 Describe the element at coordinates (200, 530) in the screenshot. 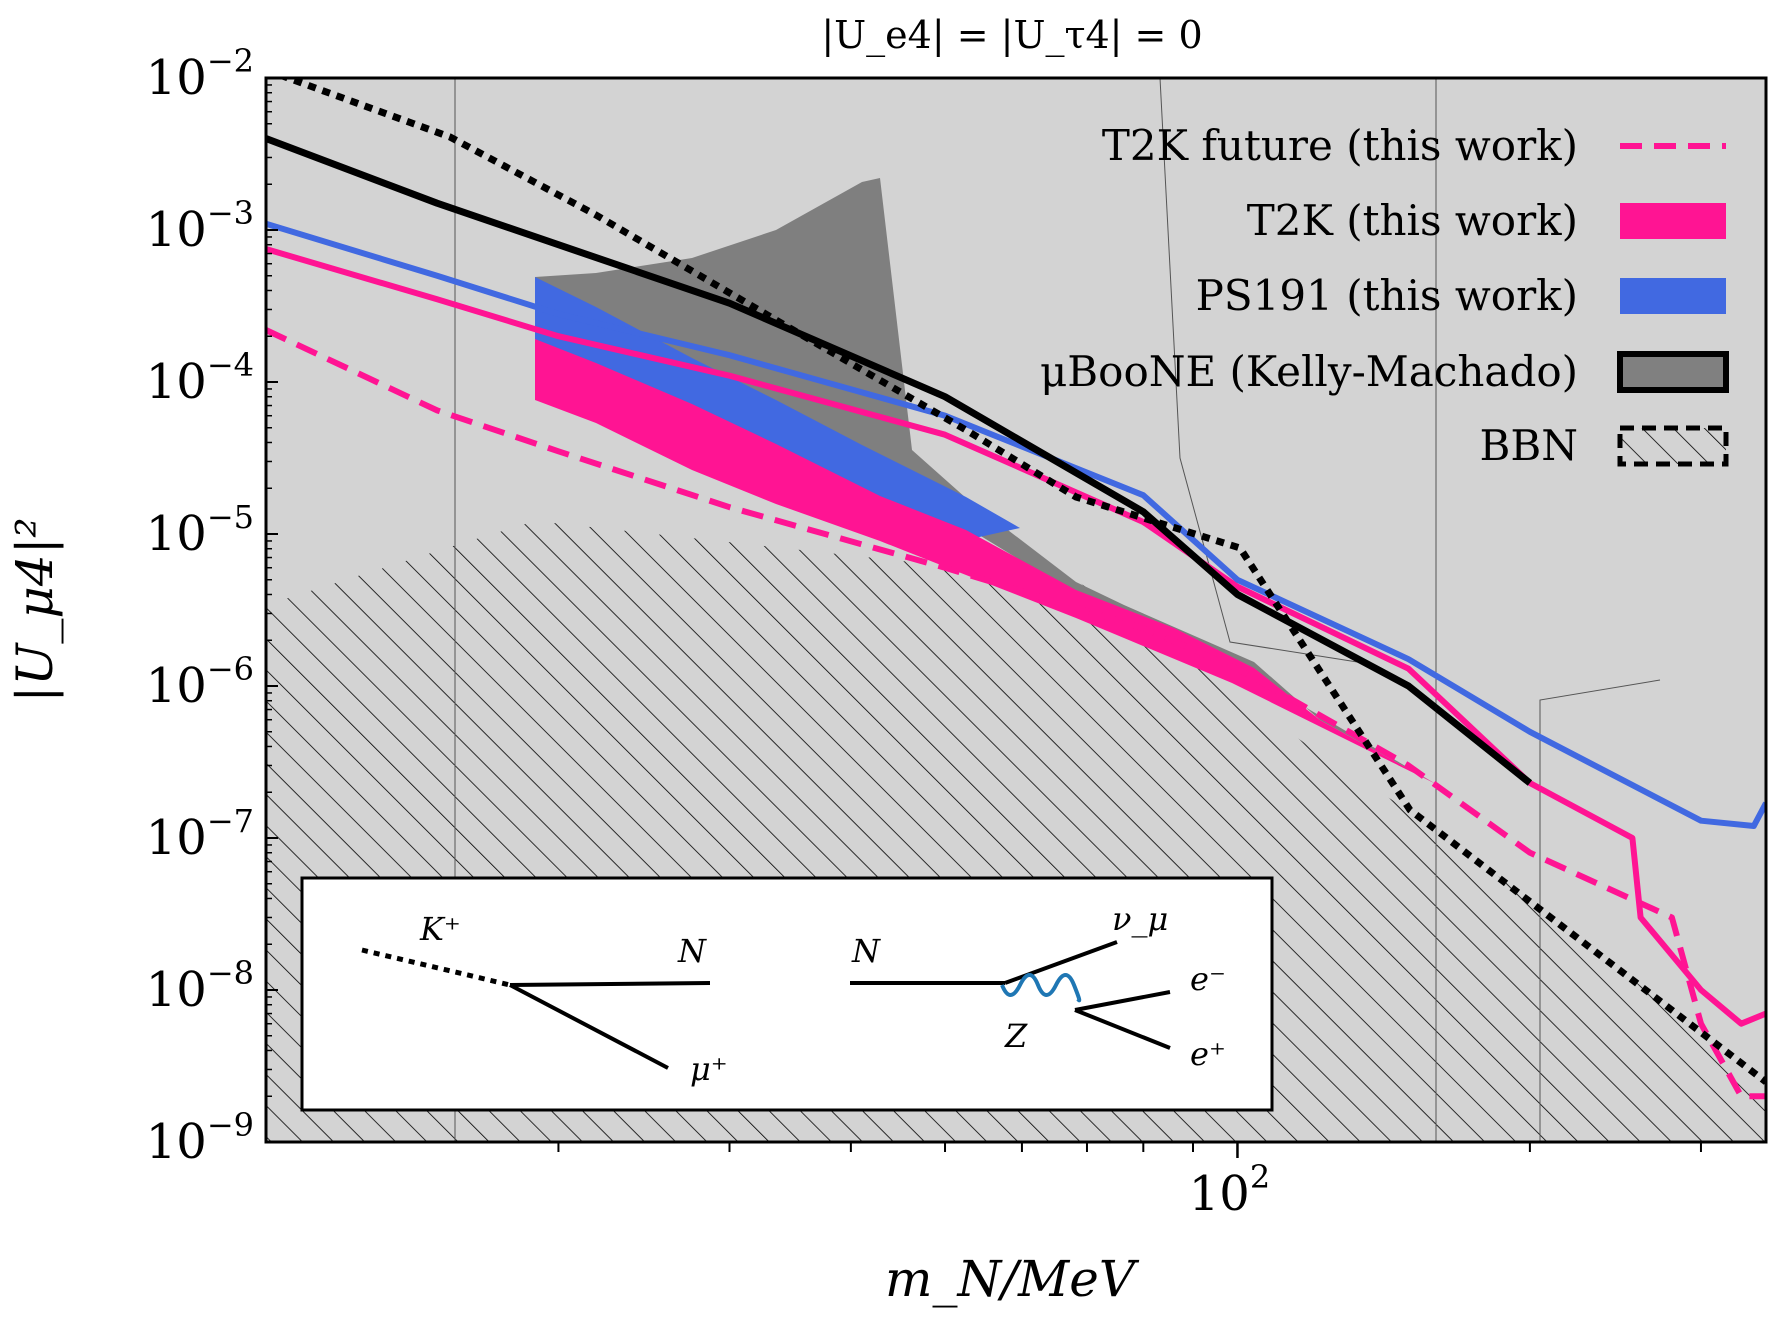

I see `y-tick-label-3: 10⁻⁵` at that location.